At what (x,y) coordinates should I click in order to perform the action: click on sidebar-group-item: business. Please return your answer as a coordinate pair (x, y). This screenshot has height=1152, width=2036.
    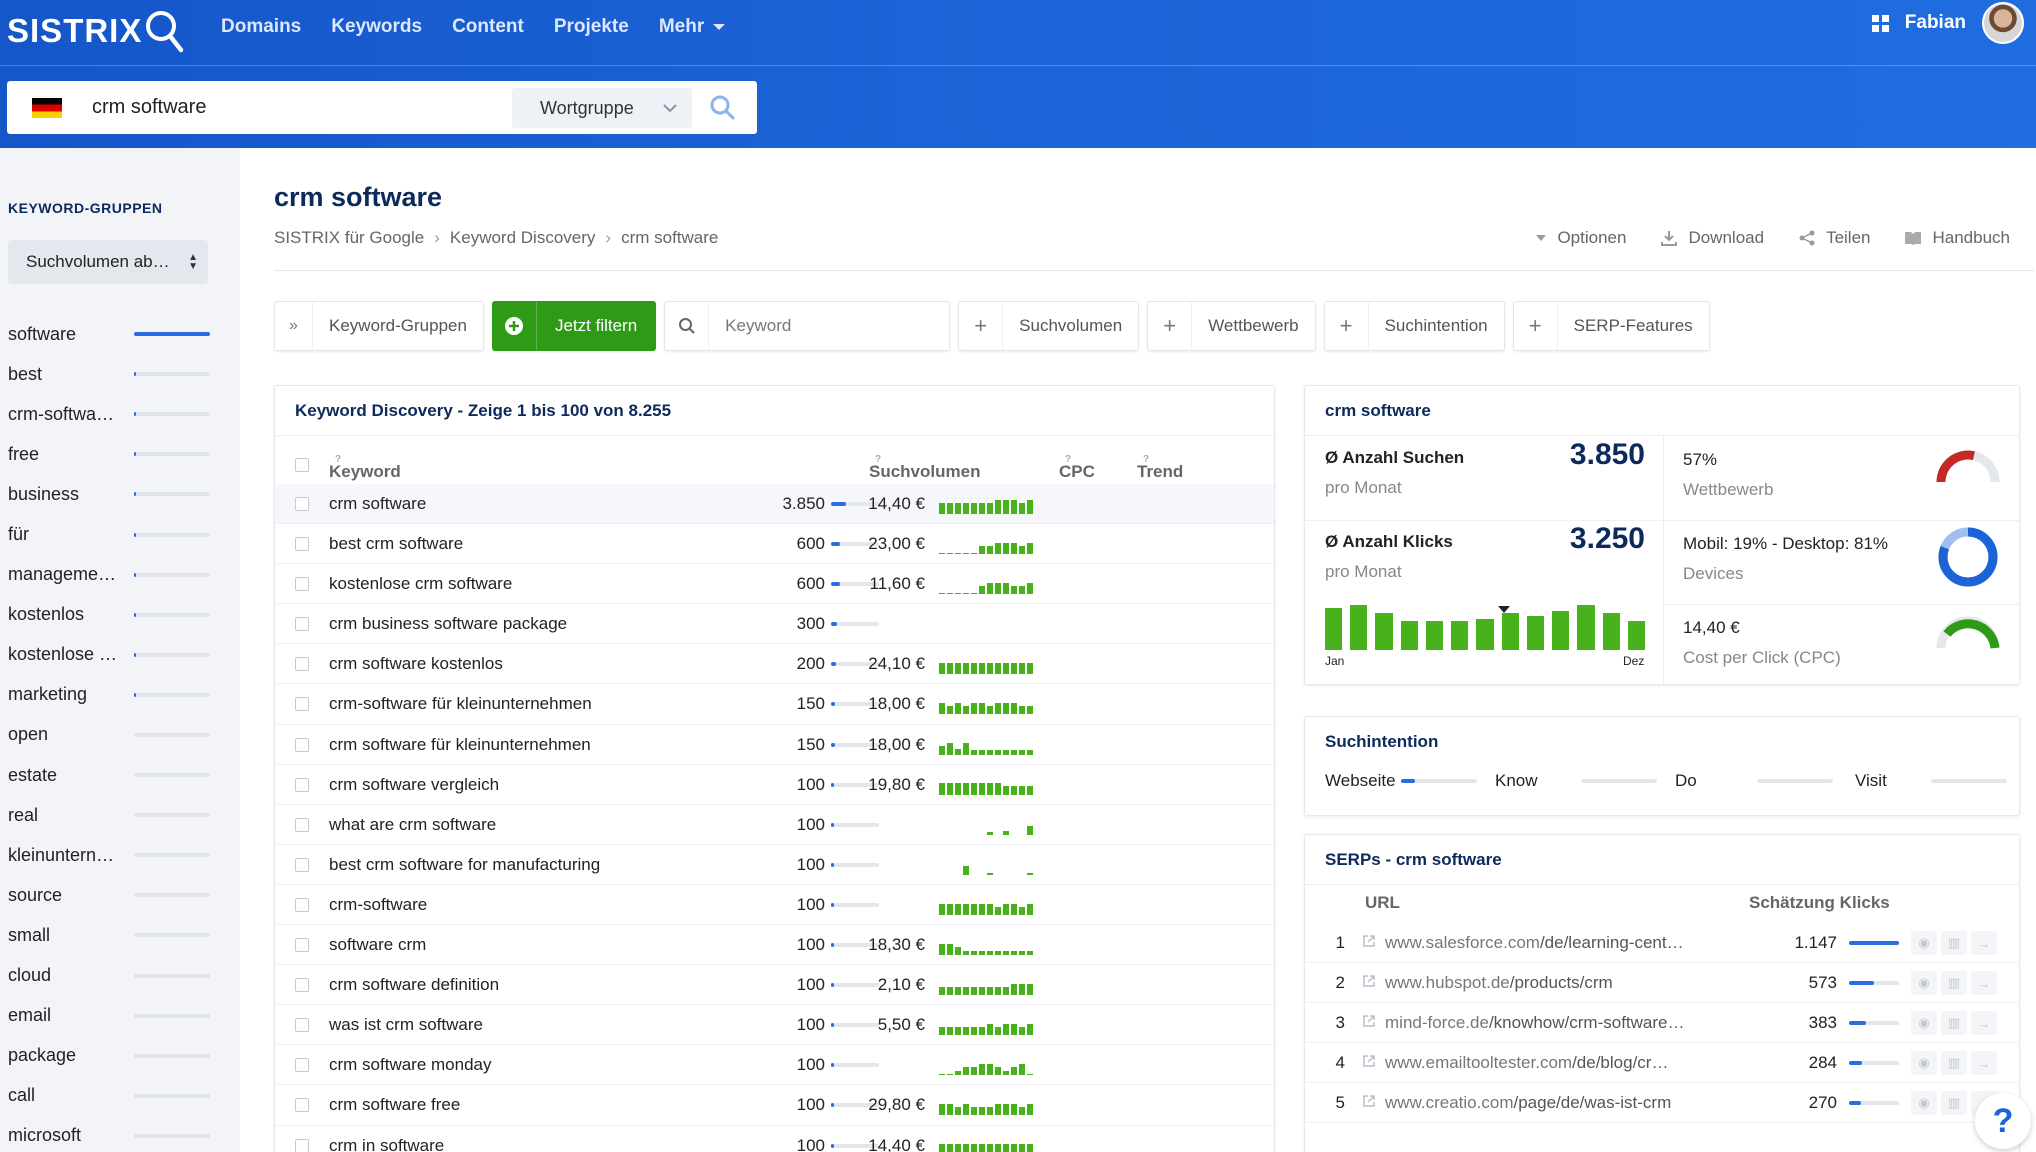
    Looking at the image, I should click on (109, 494).